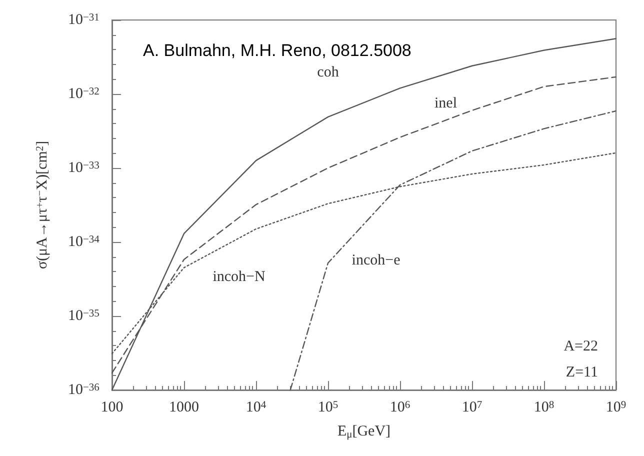  Describe the element at coordinates (581, 346) in the screenshot. I see `annotation: A=22` at that location.